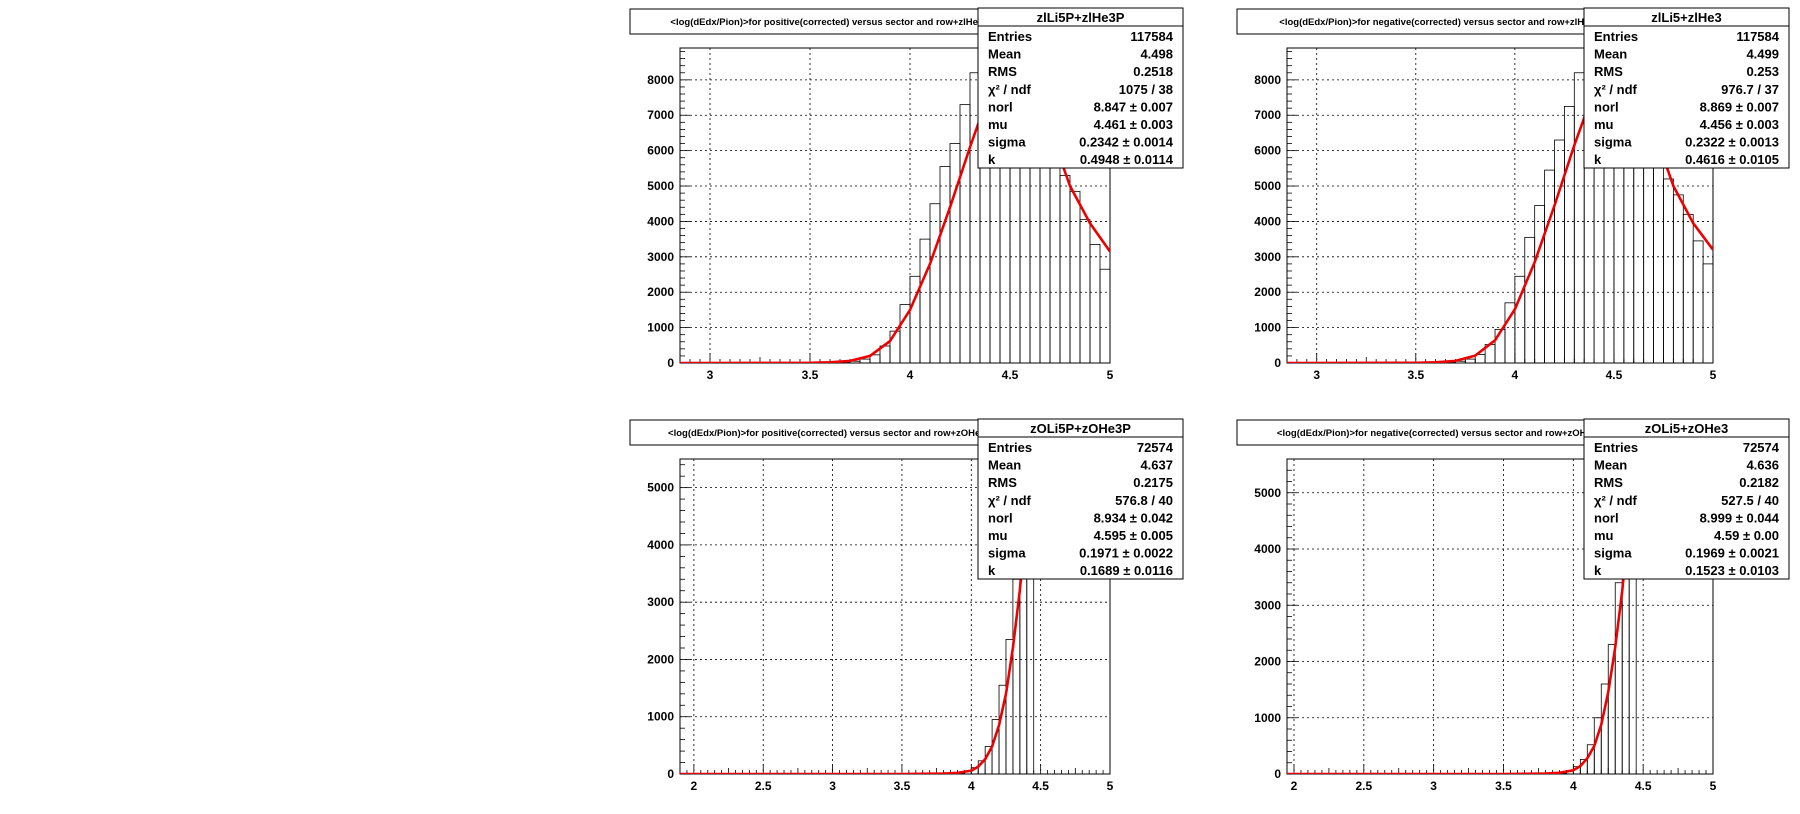  I want to click on pad1-y-tick-label: 1000, so click(660, 328).